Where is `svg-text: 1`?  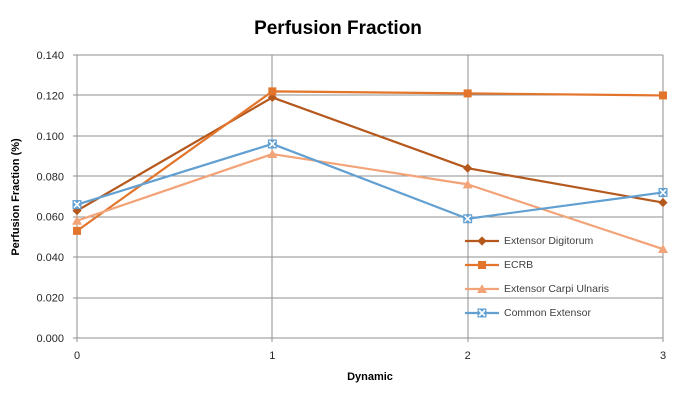 svg-text: 1 is located at coordinates (272, 356).